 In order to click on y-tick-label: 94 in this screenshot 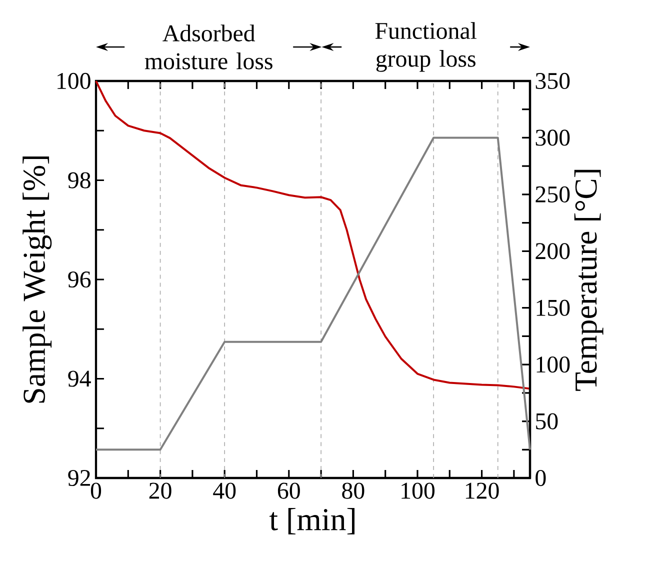, I will do `click(79, 378)`.